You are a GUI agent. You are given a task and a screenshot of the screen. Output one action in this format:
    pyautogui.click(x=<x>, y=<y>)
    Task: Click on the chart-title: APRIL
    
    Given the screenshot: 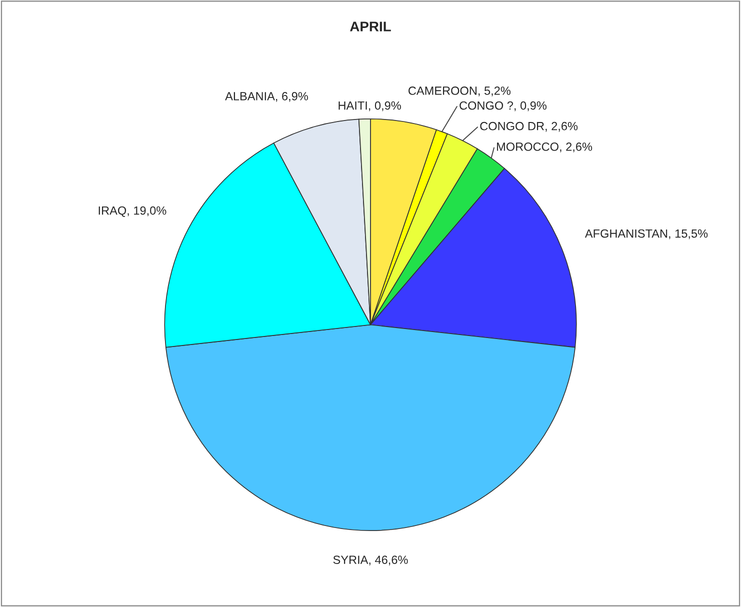 What is the action you would take?
    pyautogui.click(x=370, y=27)
    